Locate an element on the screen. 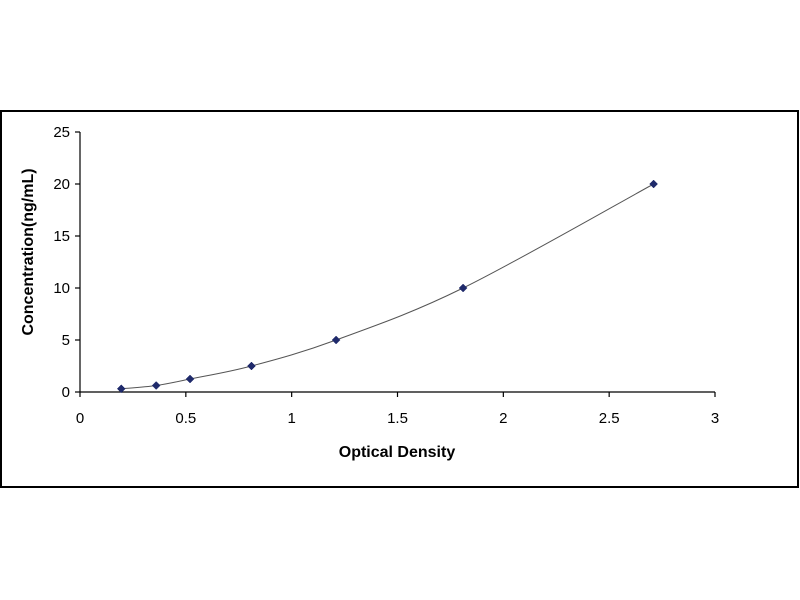 The image size is (800, 600). x-tick-label: 3 is located at coordinates (715, 418).